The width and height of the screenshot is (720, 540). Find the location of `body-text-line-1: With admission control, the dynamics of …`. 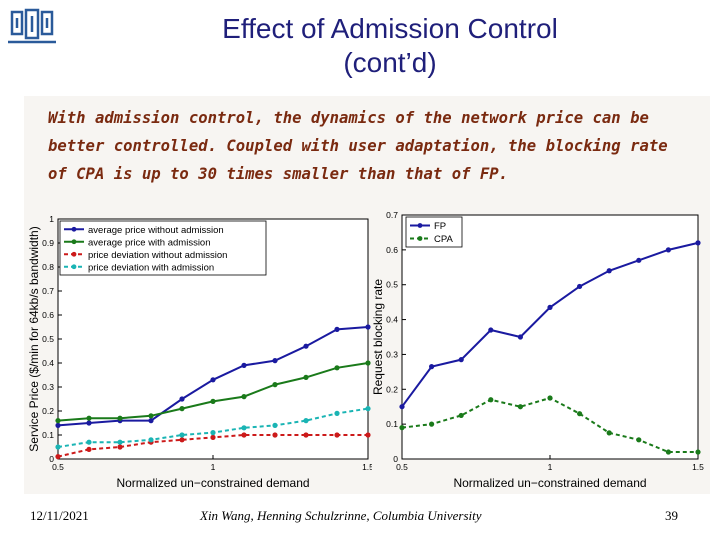

body-text-line-1: With admission control, the dynamics of … is located at coordinates (348, 118).